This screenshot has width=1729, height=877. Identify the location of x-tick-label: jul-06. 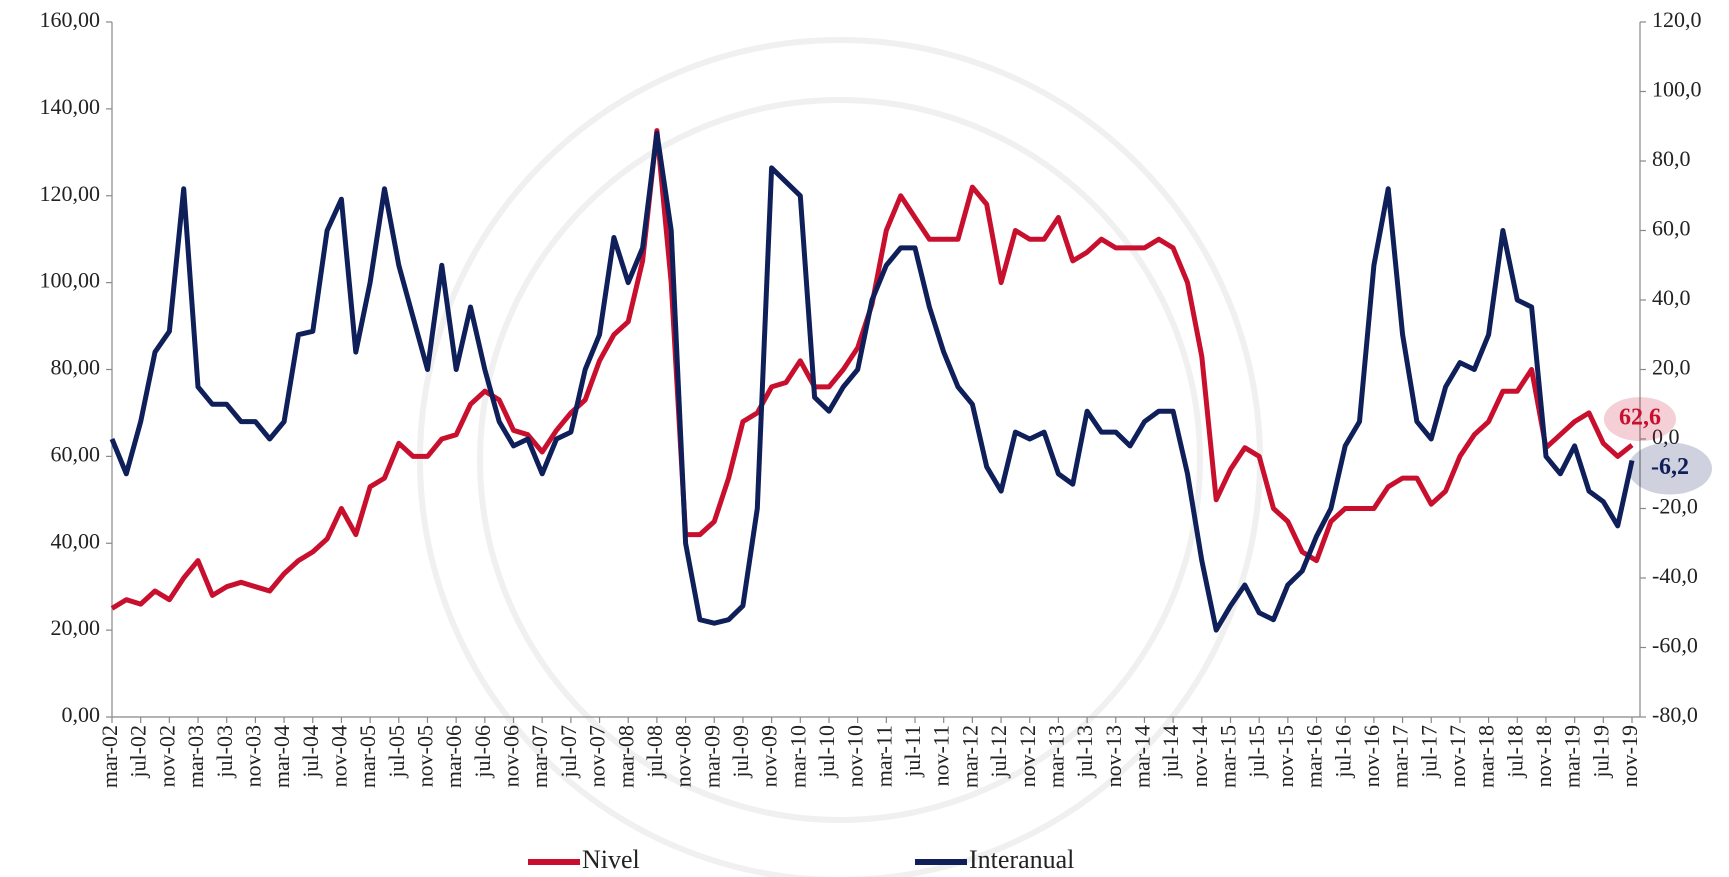
(482, 752).